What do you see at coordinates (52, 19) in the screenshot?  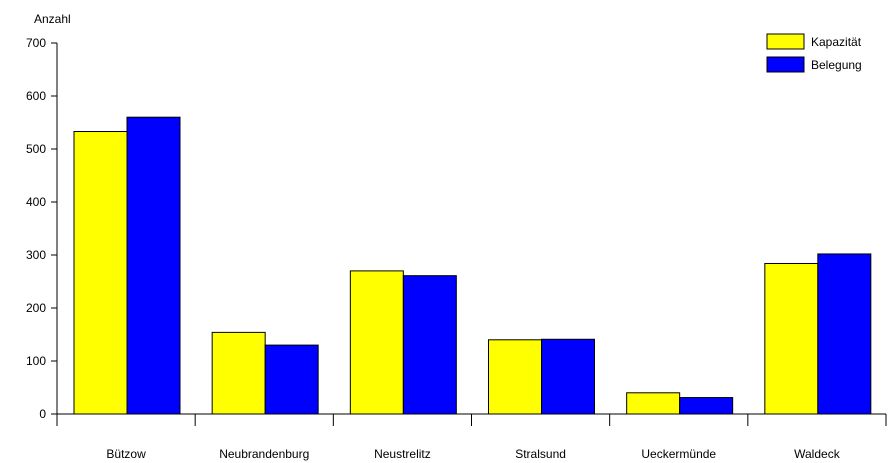 I see `y-axis-title: Anzahl` at bounding box center [52, 19].